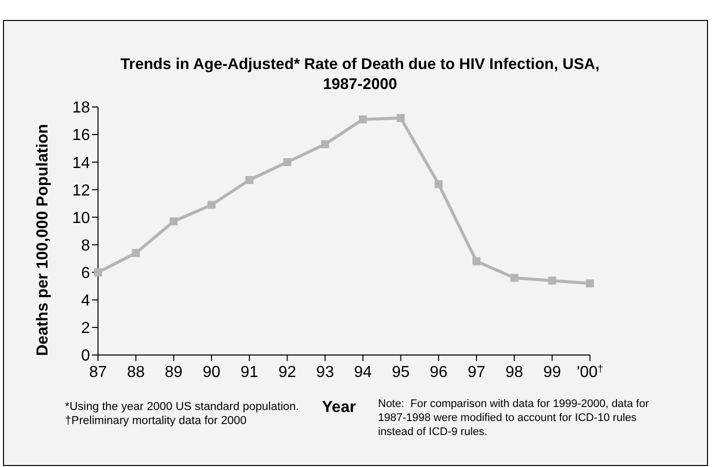  Describe the element at coordinates (85, 245) in the screenshot. I see `y-tick-label: 8` at that location.